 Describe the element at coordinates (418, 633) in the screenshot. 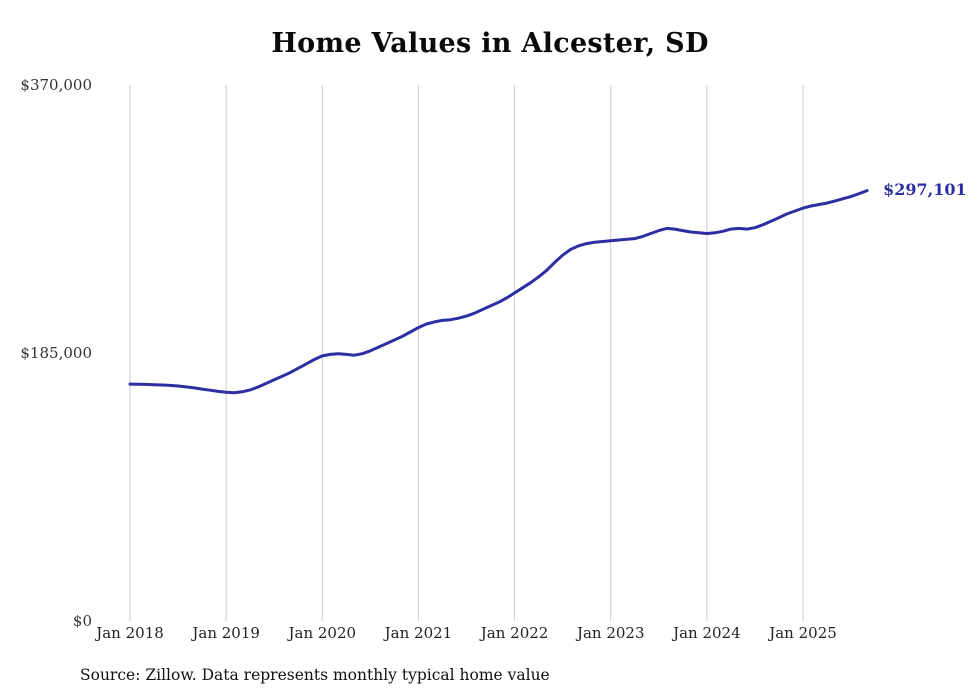

I see `x-tick-label: Jan 2021` at that location.